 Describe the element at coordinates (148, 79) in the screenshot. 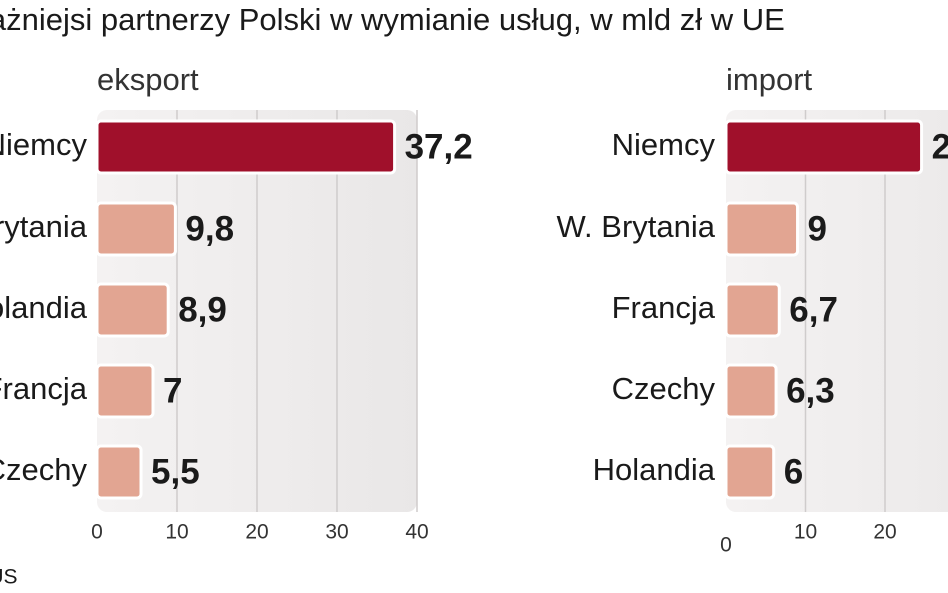

I see `subtitle: eksport` at that location.